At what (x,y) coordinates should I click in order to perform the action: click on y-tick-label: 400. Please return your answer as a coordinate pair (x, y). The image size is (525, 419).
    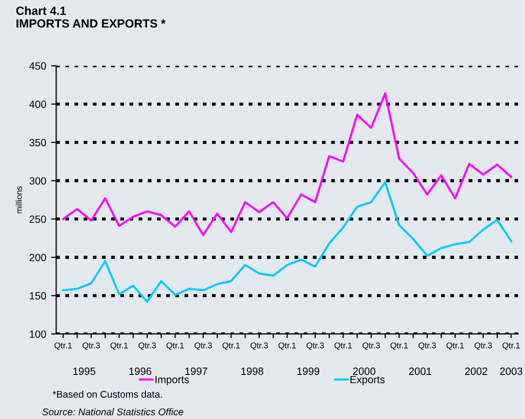
    Looking at the image, I should click on (37, 104).